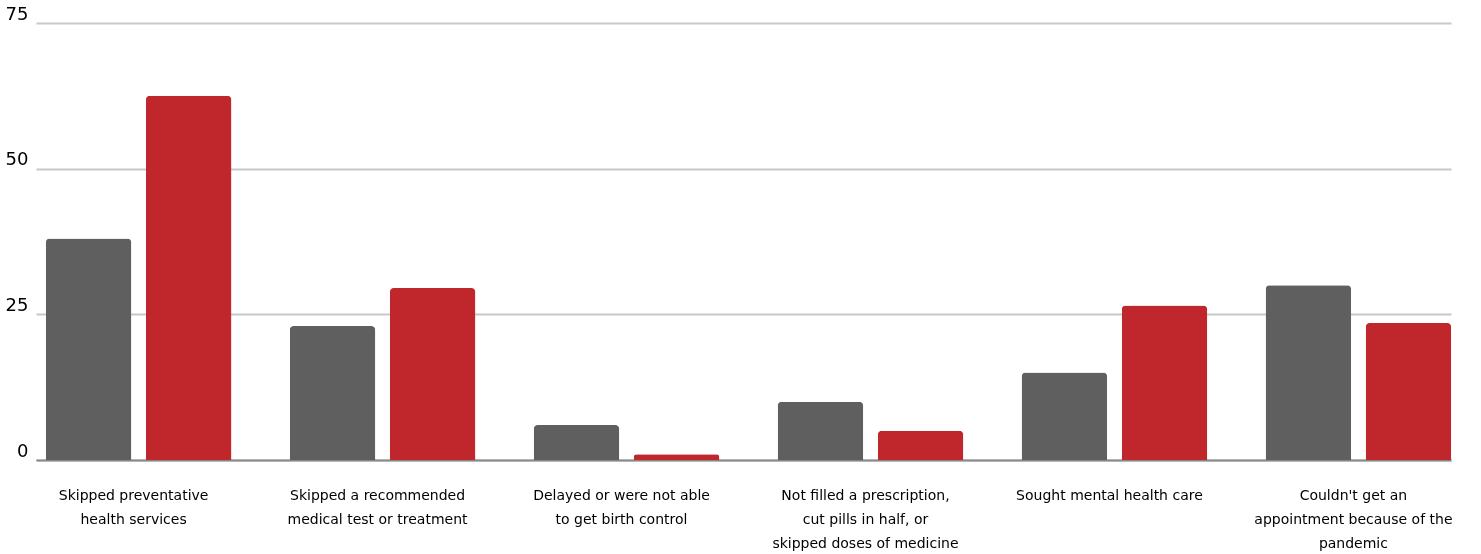 This screenshot has width=1481, height=554. Describe the element at coordinates (1109, 494) in the screenshot. I see `x-tick-label: Sought mental health care` at that location.